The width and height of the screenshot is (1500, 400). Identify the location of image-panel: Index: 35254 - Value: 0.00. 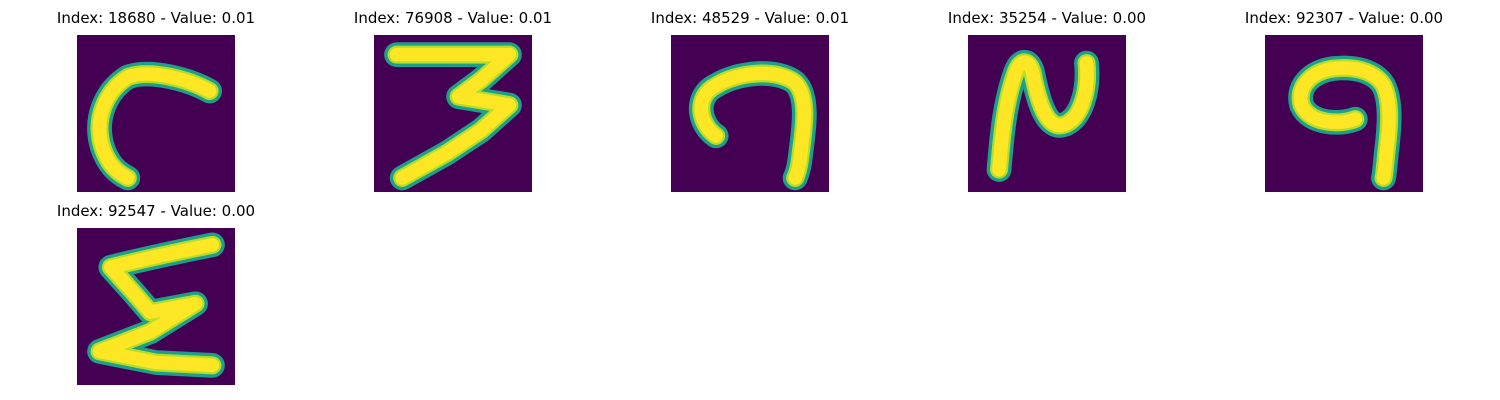
(1047, 100).